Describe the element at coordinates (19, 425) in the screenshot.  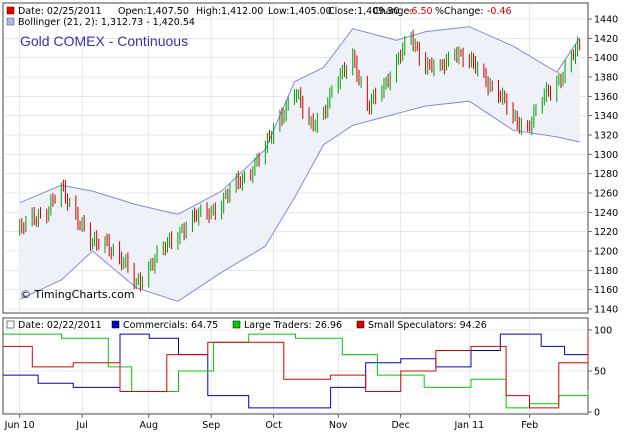
I see `x-tick-label: Jun 10` at that location.